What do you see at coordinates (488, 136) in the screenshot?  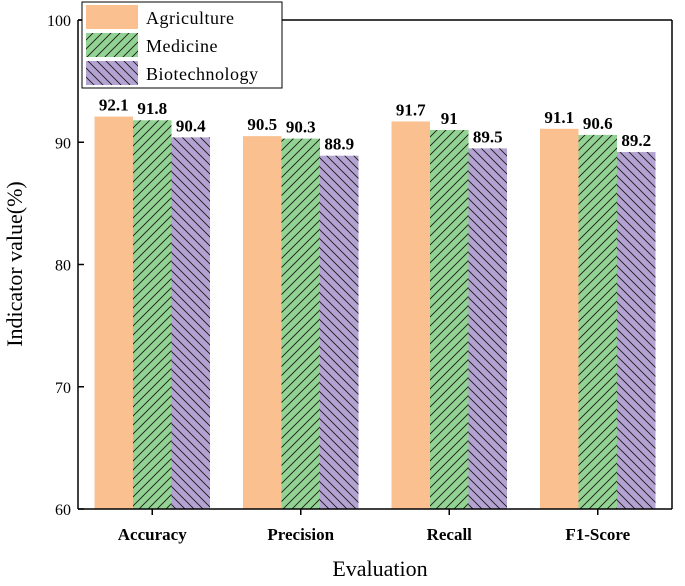 I see `data-label-biotechnology-recall: 89.5` at bounding box center [488, 136].